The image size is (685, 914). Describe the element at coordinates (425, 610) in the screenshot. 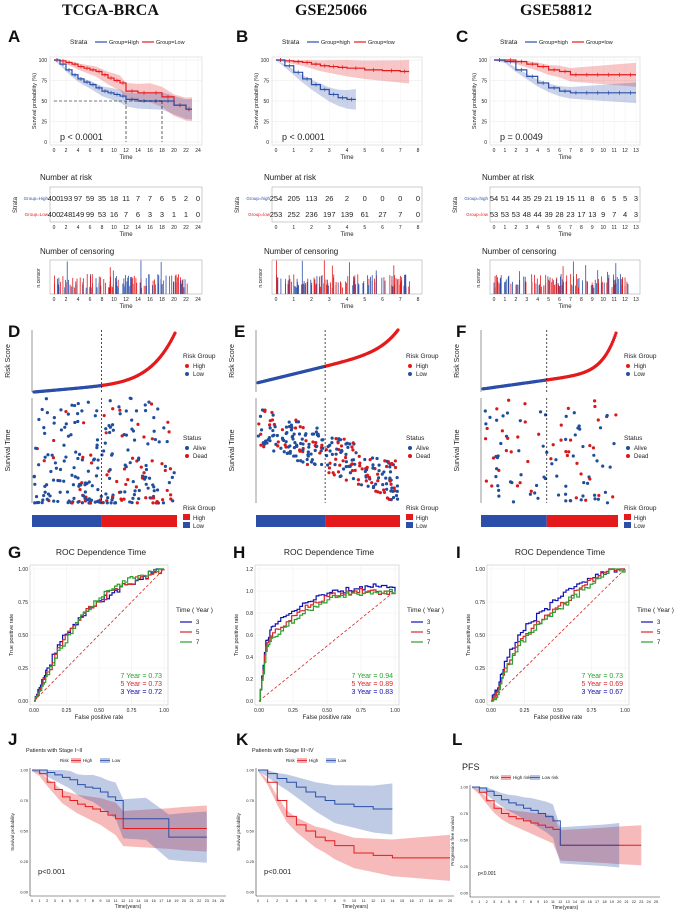

I see `roc-legend-title: Time ( Year )` at that location.